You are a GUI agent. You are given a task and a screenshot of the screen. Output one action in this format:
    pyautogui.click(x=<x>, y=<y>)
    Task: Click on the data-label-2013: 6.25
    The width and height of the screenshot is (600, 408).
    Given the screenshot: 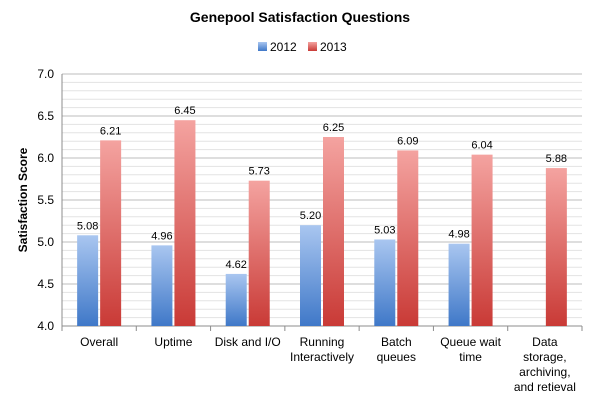 What is the action you would take?
    pyautogui.click(x=333, y=128)
    